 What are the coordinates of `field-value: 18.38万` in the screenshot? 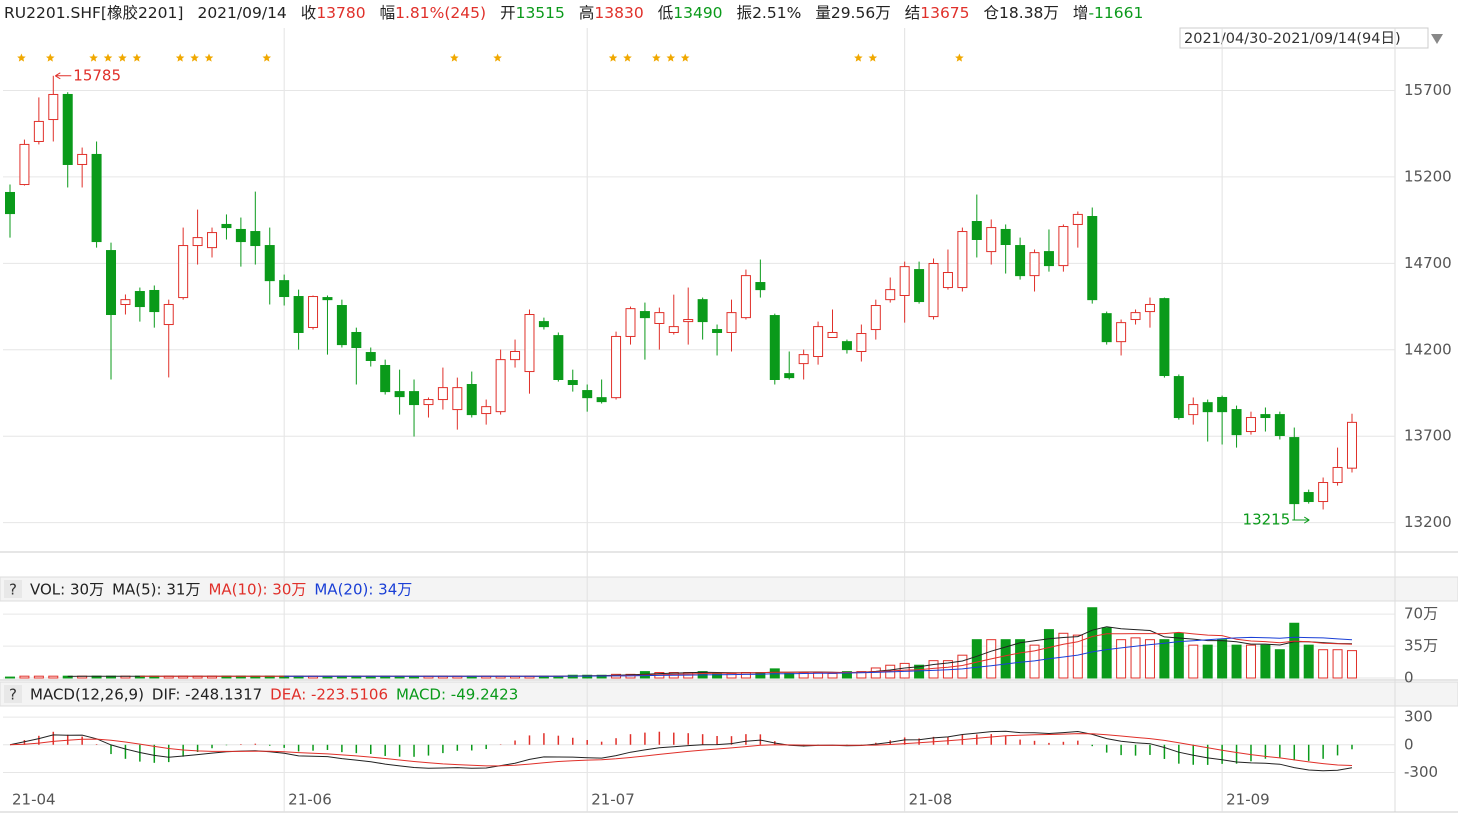 It's located at (1029, 13).